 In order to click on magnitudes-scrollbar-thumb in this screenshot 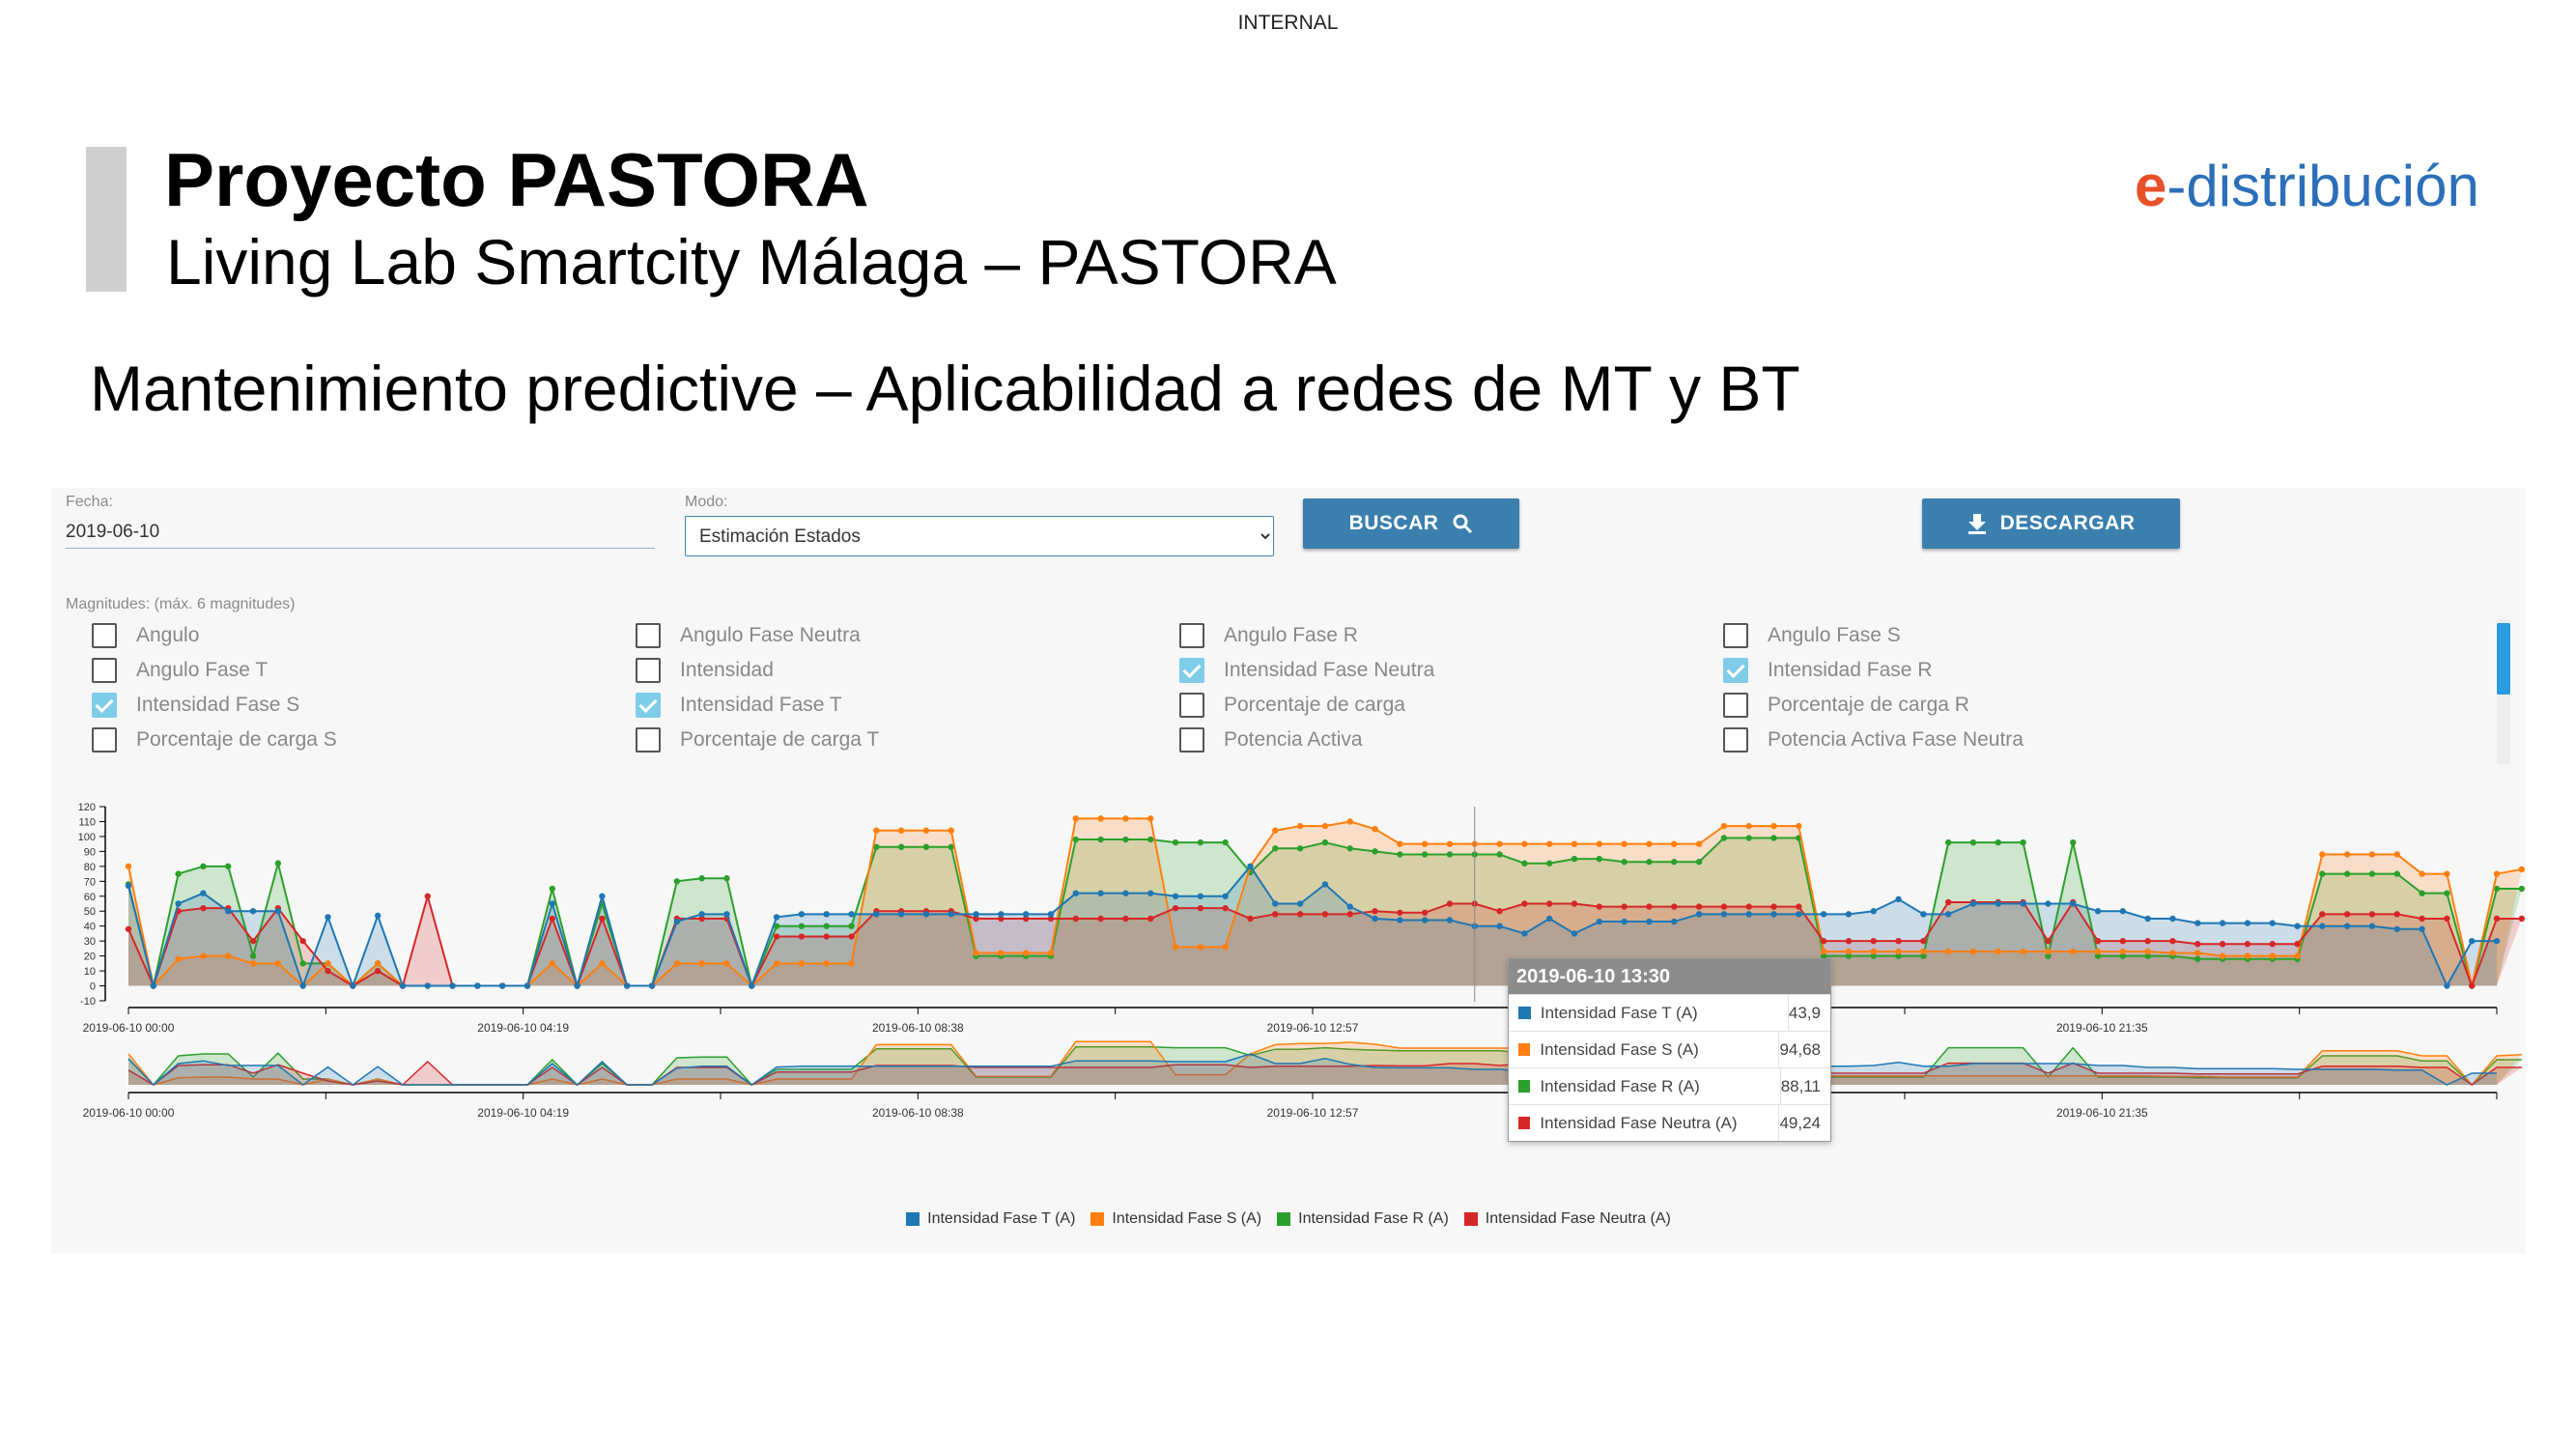, I will do `click(2503, 659)`.